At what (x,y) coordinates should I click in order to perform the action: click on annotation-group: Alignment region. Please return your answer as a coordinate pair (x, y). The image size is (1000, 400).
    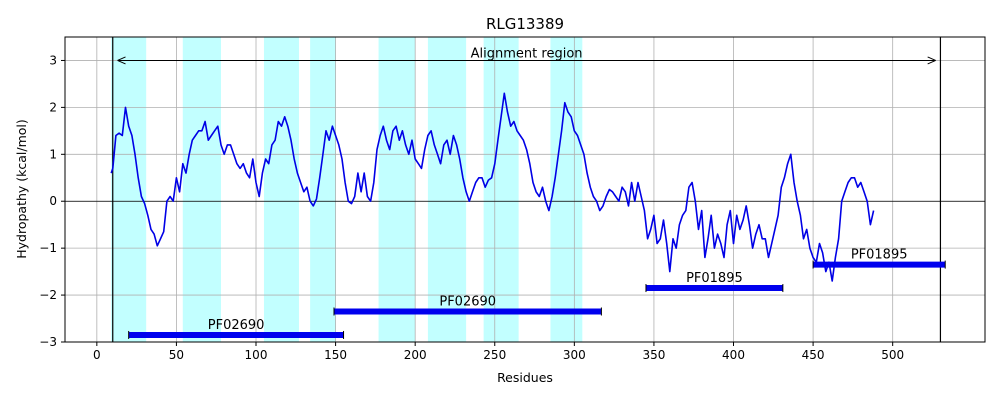
    Looking at the image, I should click on (526, 55).